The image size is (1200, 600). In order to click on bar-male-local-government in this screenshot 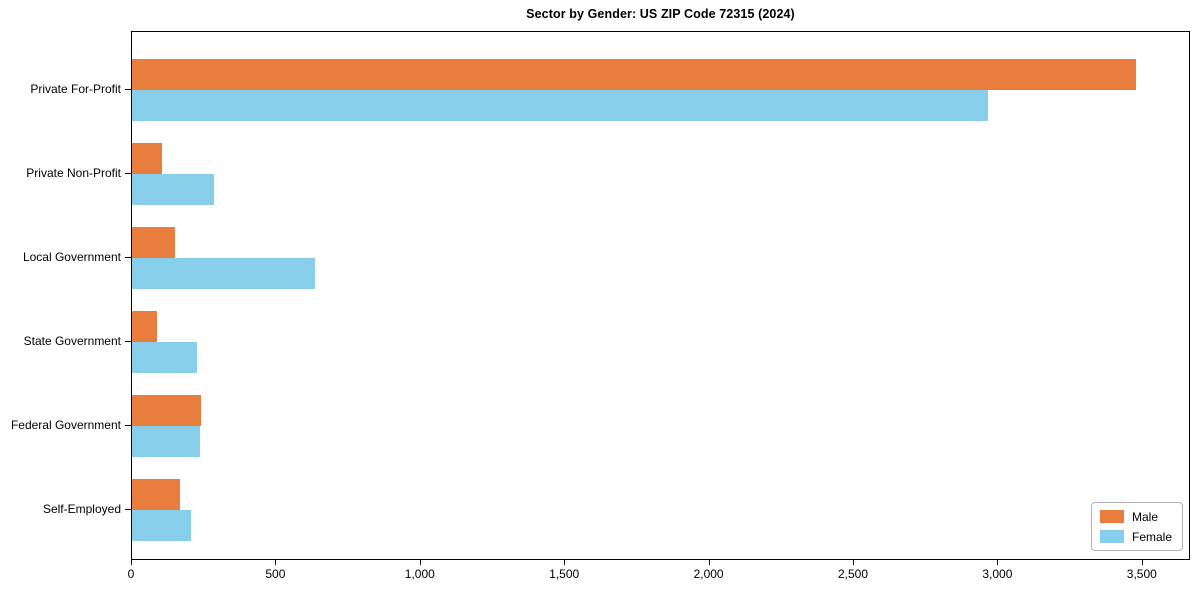, I will do `click(154, 242)`.